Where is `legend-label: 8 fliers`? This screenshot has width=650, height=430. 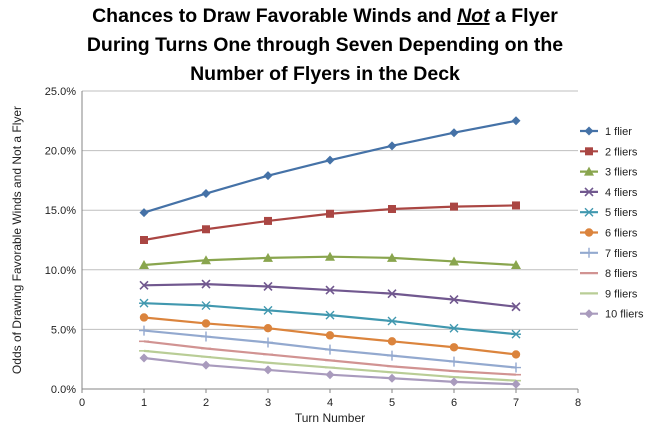 legend-label: 8 fliers is located at coordinates (621, 274).